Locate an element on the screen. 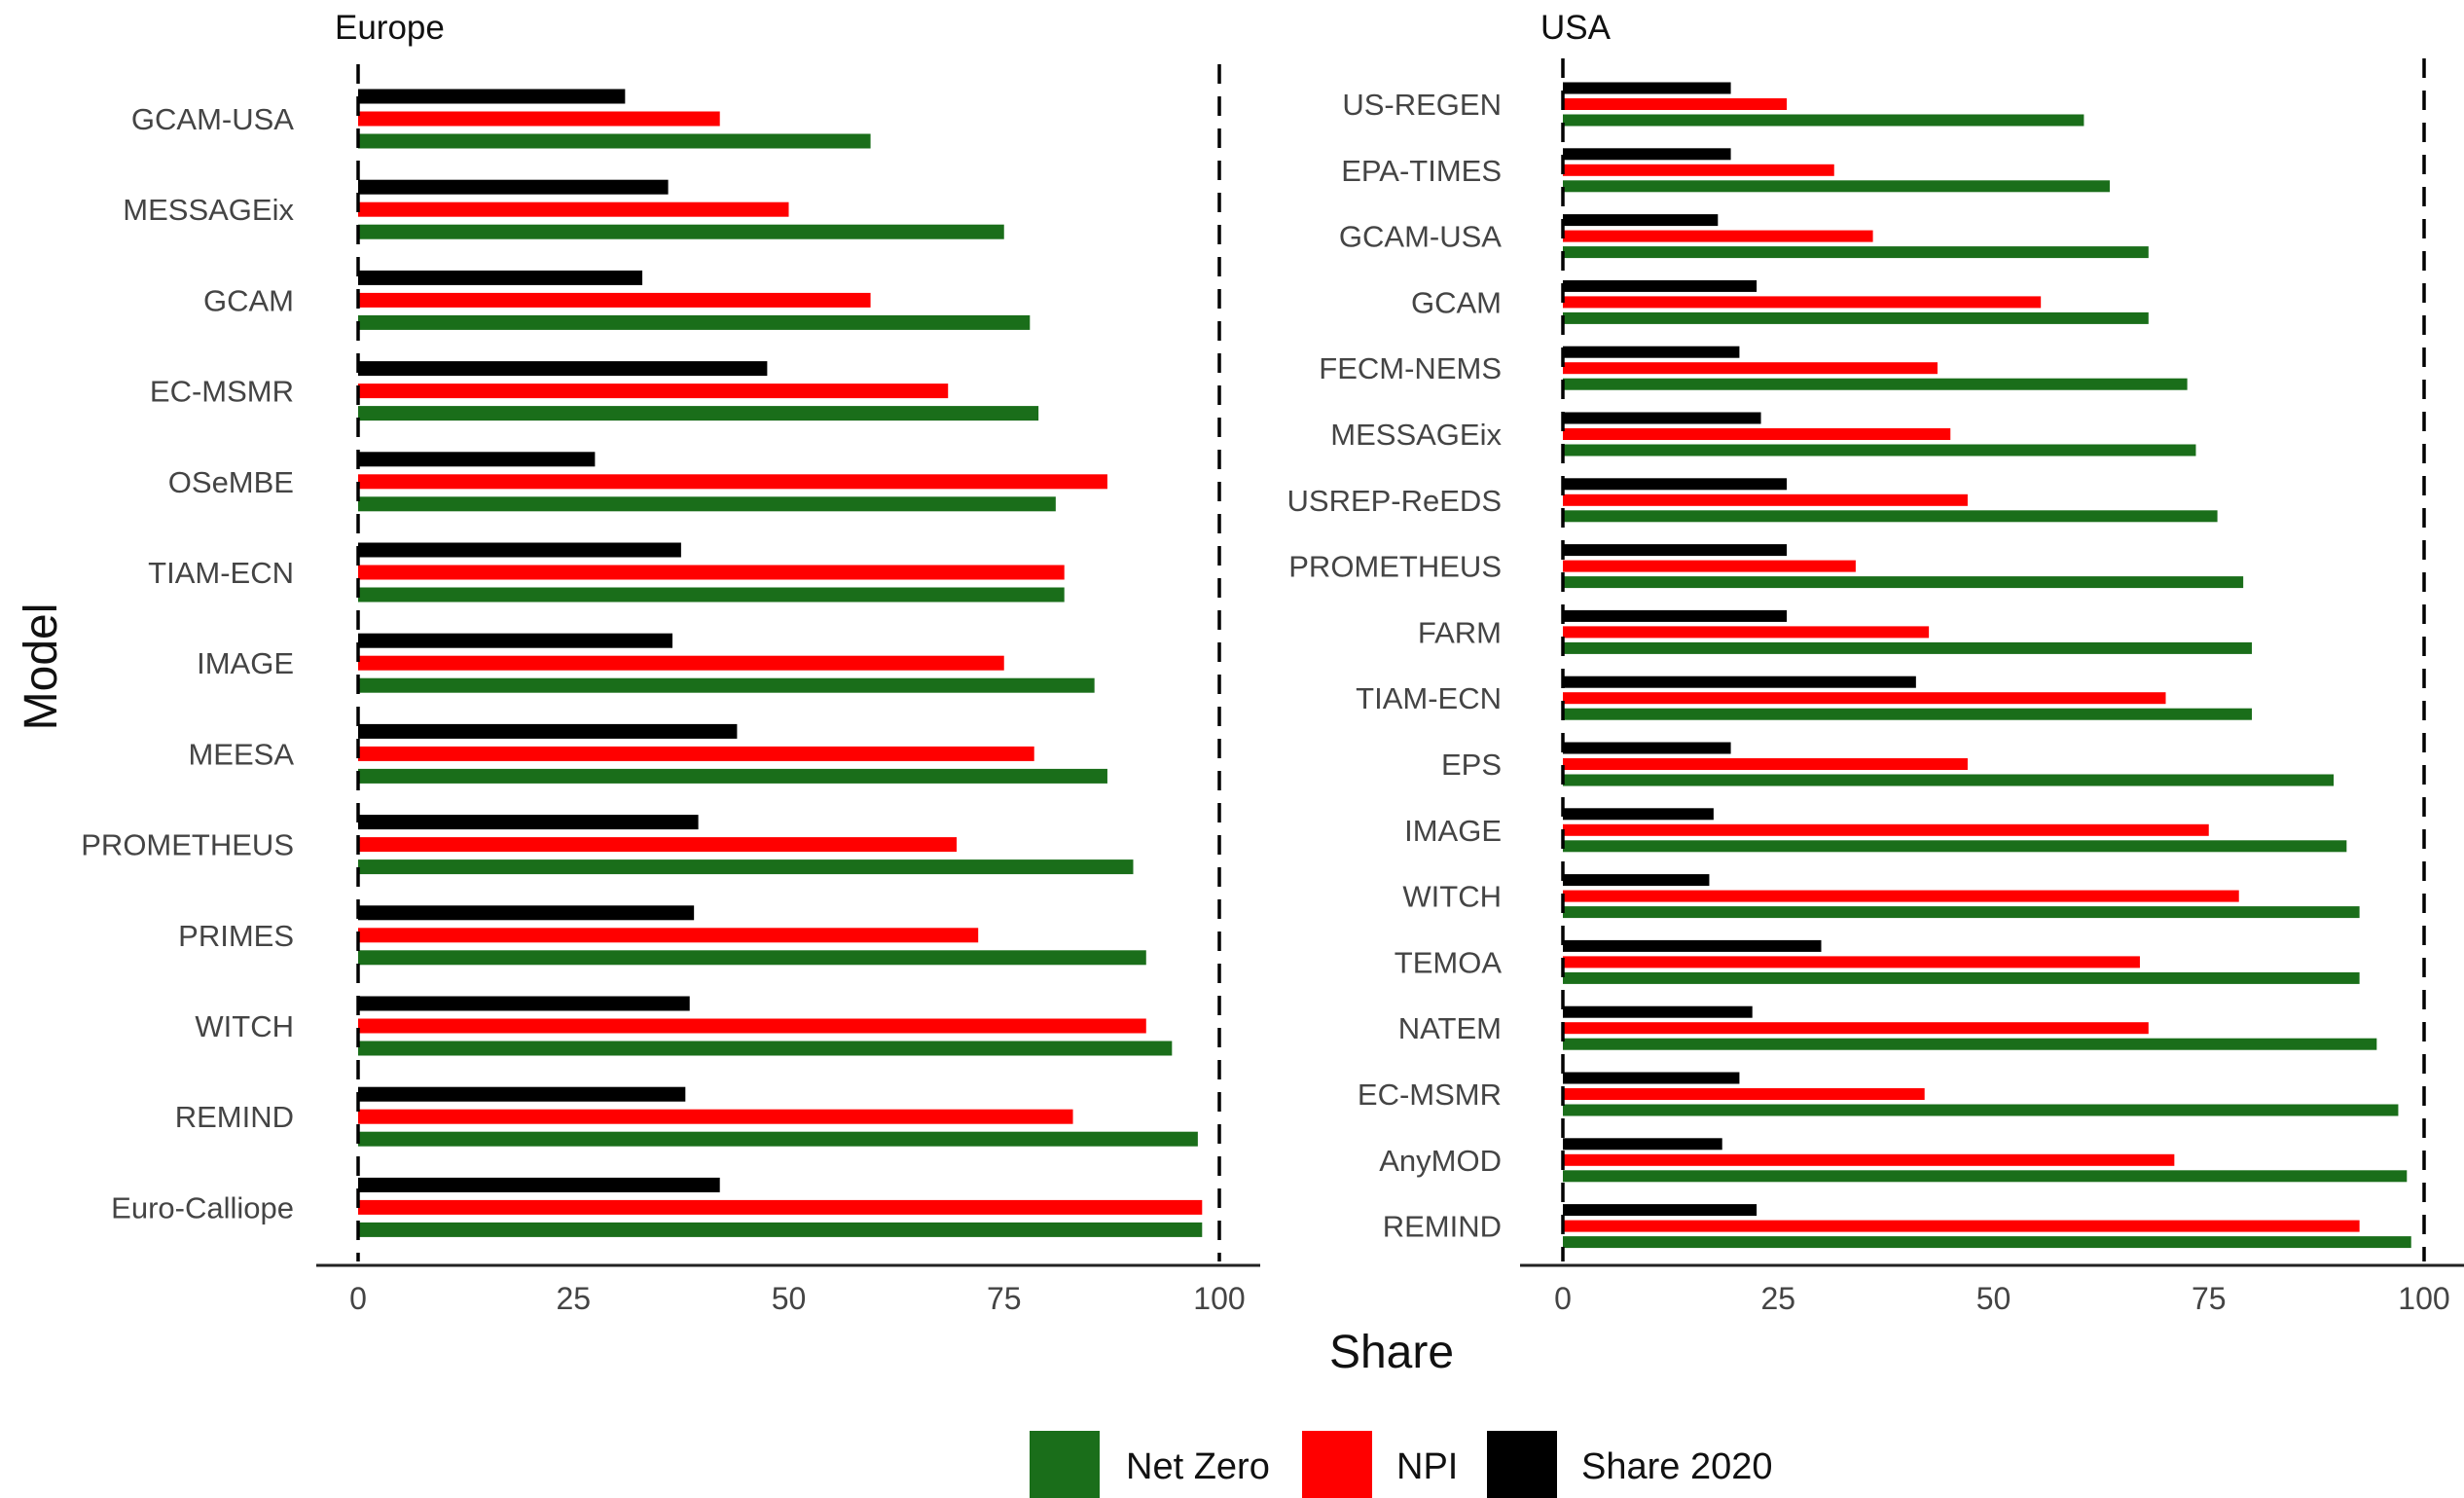  bar-usa-prometheus-npi is located at coordinates (1709, 566).